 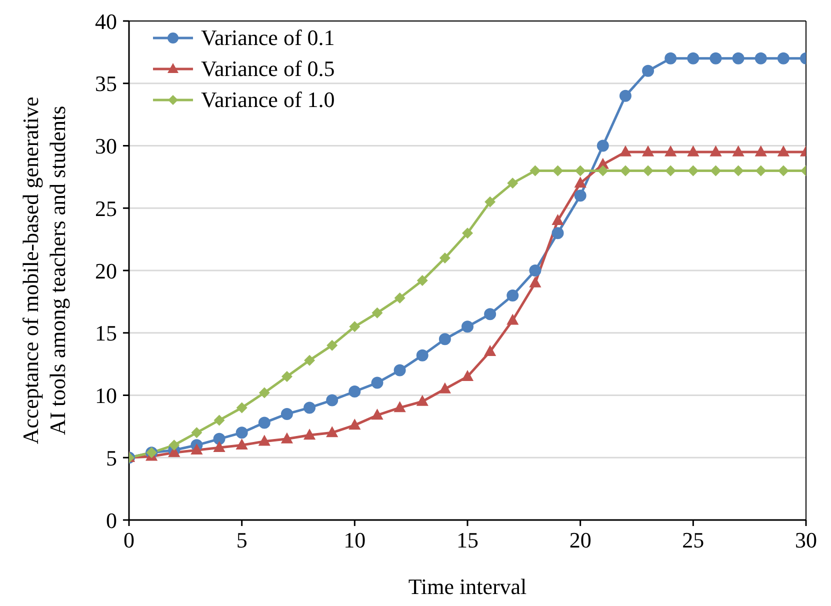 What do you see at coordinates (106, 83) in the screenshot?
I see `y-tick-label: 35` at bounding box center [106, 83].